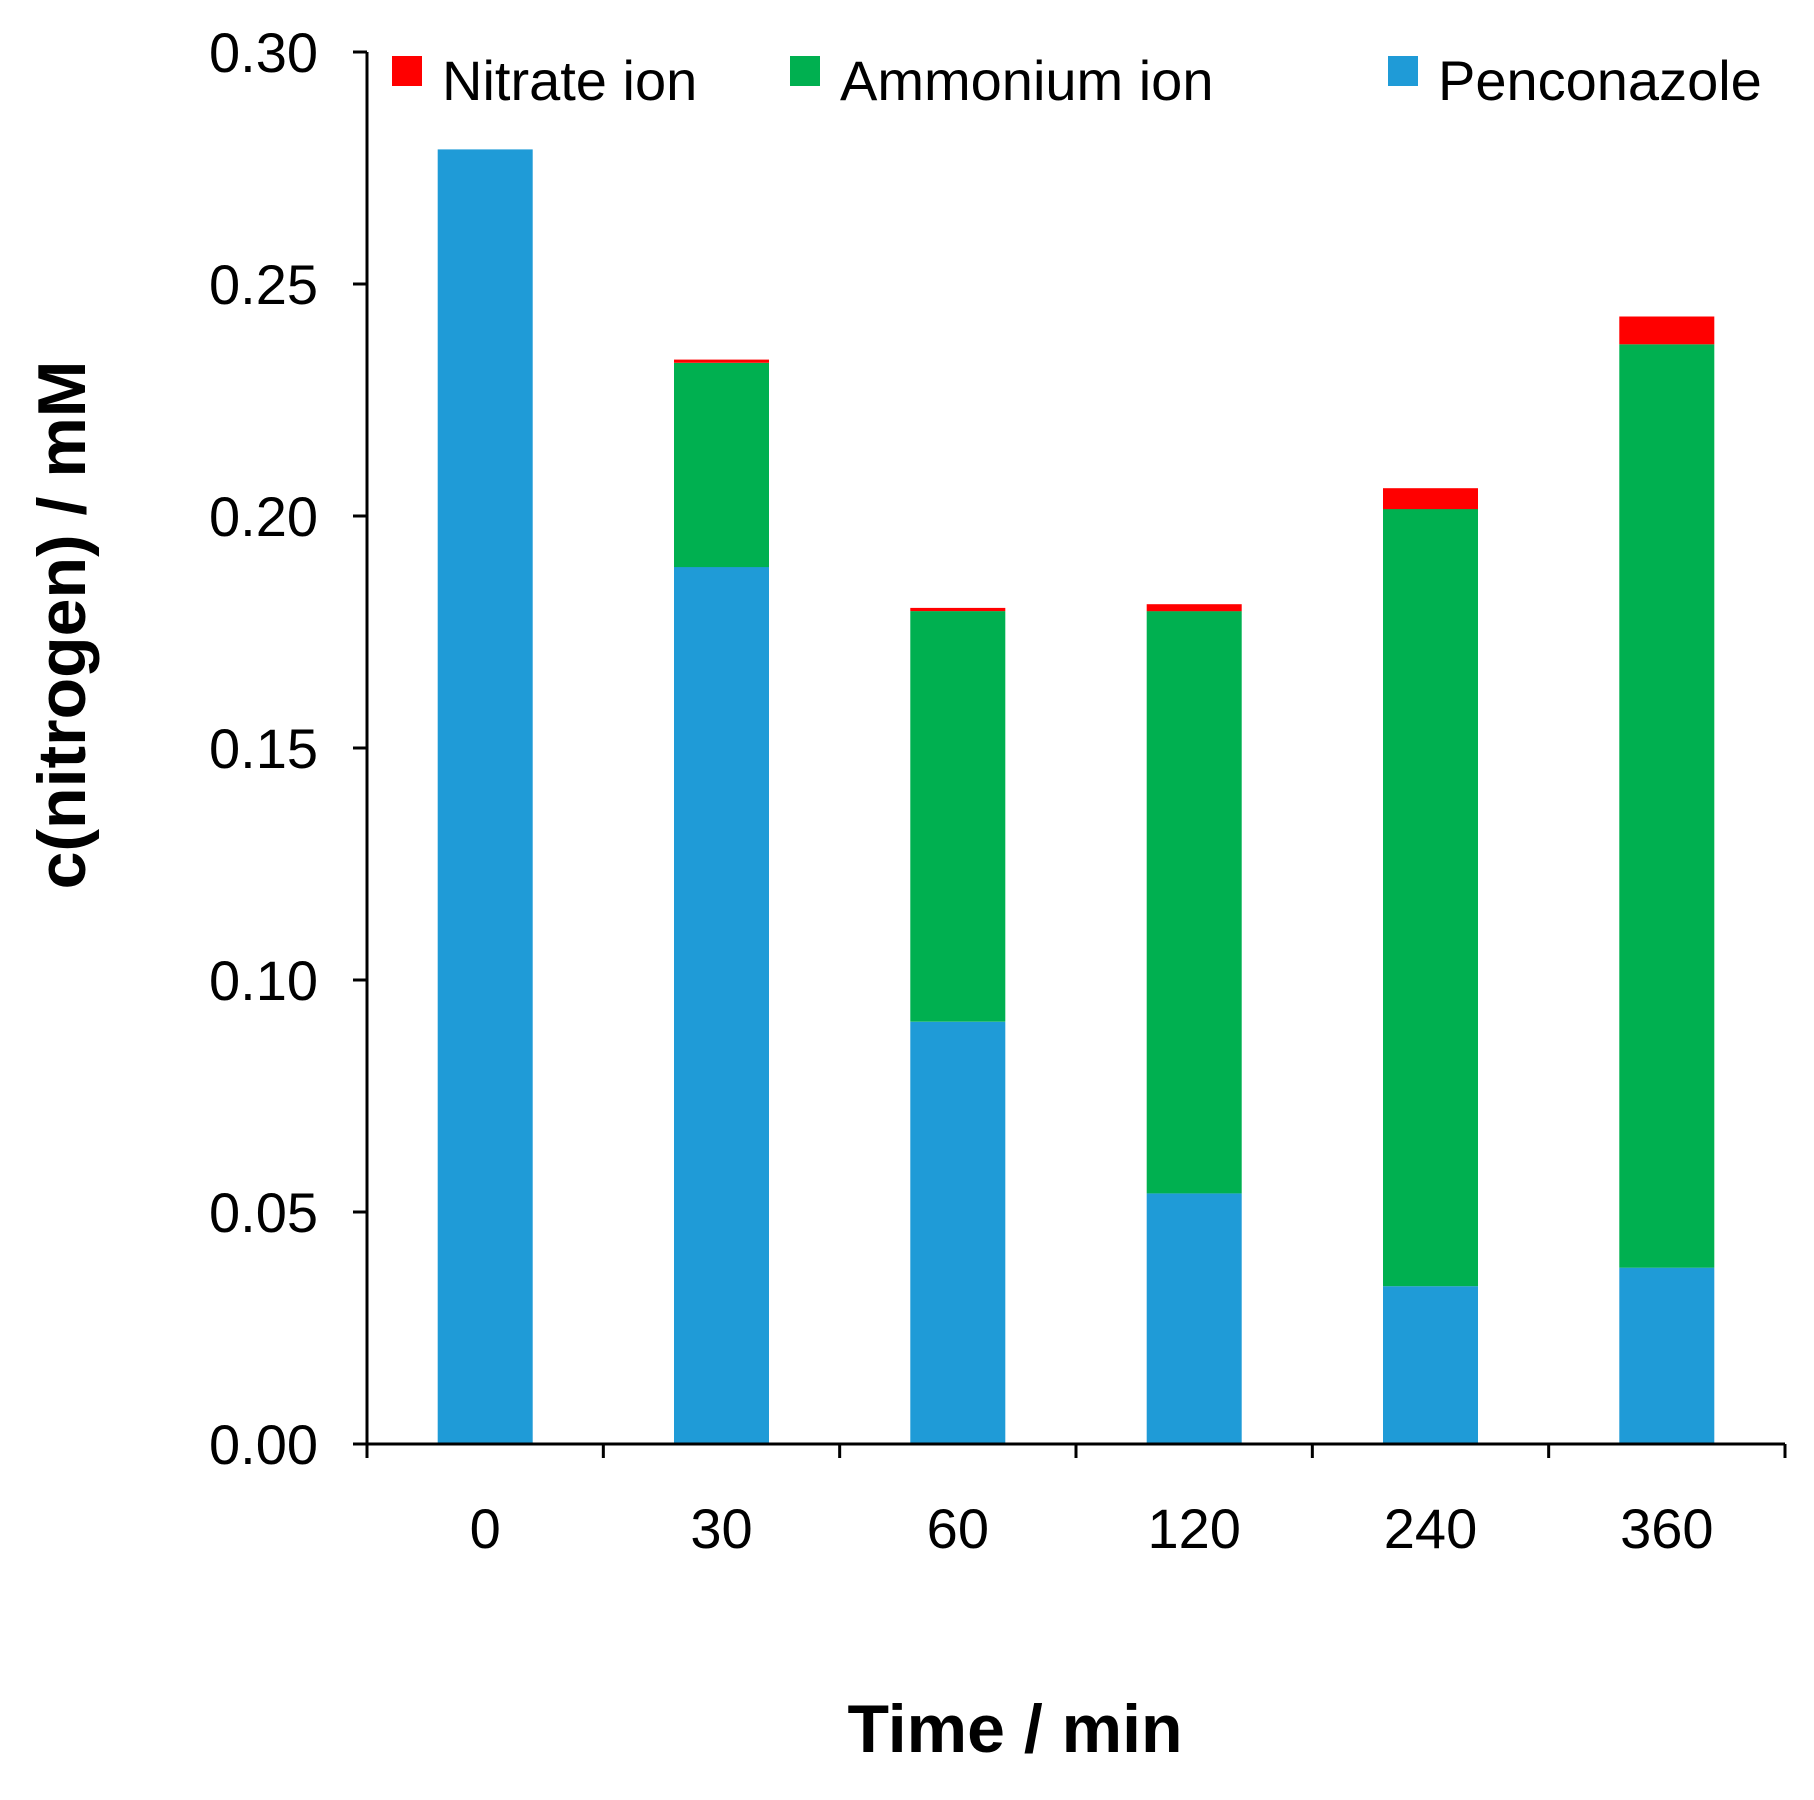 The width and height of the screenshot is (1814, 1800). Describe the element at coordinates (263, 1444) in the screenshot. I see `y-tick-label: 0.00` at that location.